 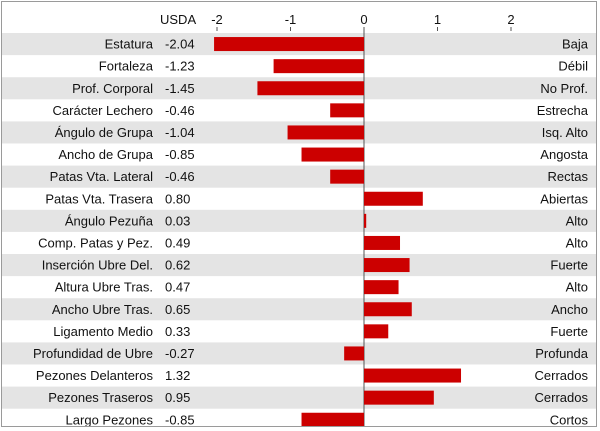 I want to click on descriptor-label: No Prof., so click(x=564, y=88).